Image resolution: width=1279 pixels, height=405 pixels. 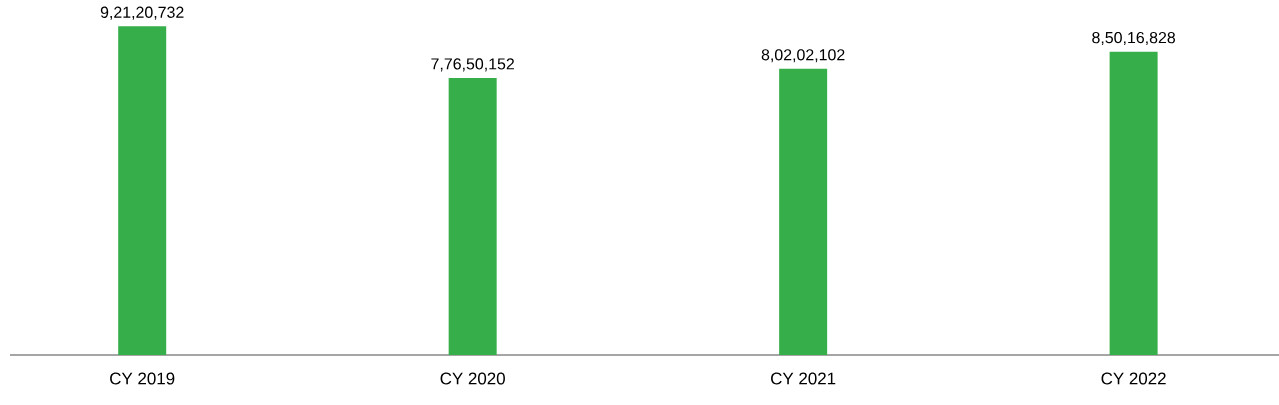 What do you see at coordinates (803, 56) in the screenshot?
I see `data-label: 8,02,02,102` at bounding box center [803, 56].